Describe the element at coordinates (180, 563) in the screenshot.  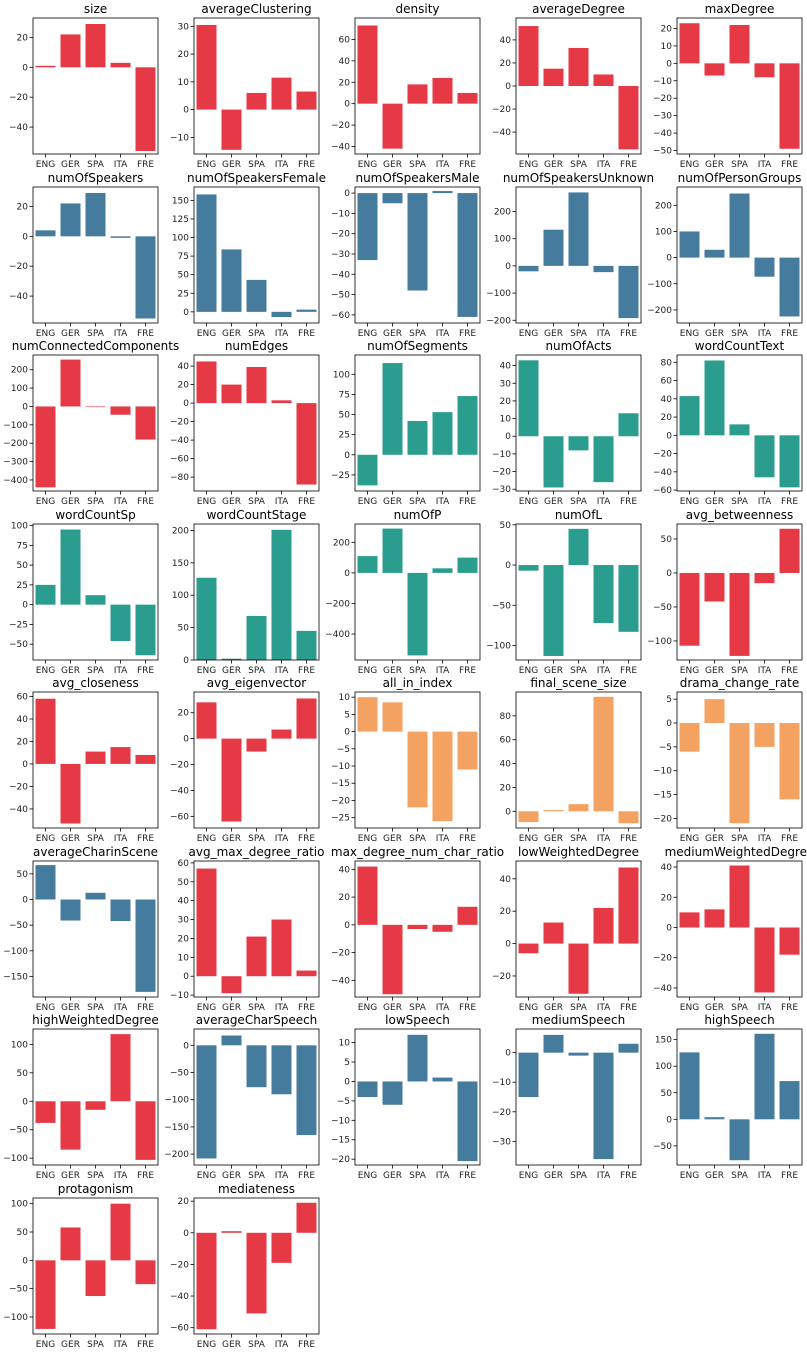
I see `y-tick-label: 150` at that location.